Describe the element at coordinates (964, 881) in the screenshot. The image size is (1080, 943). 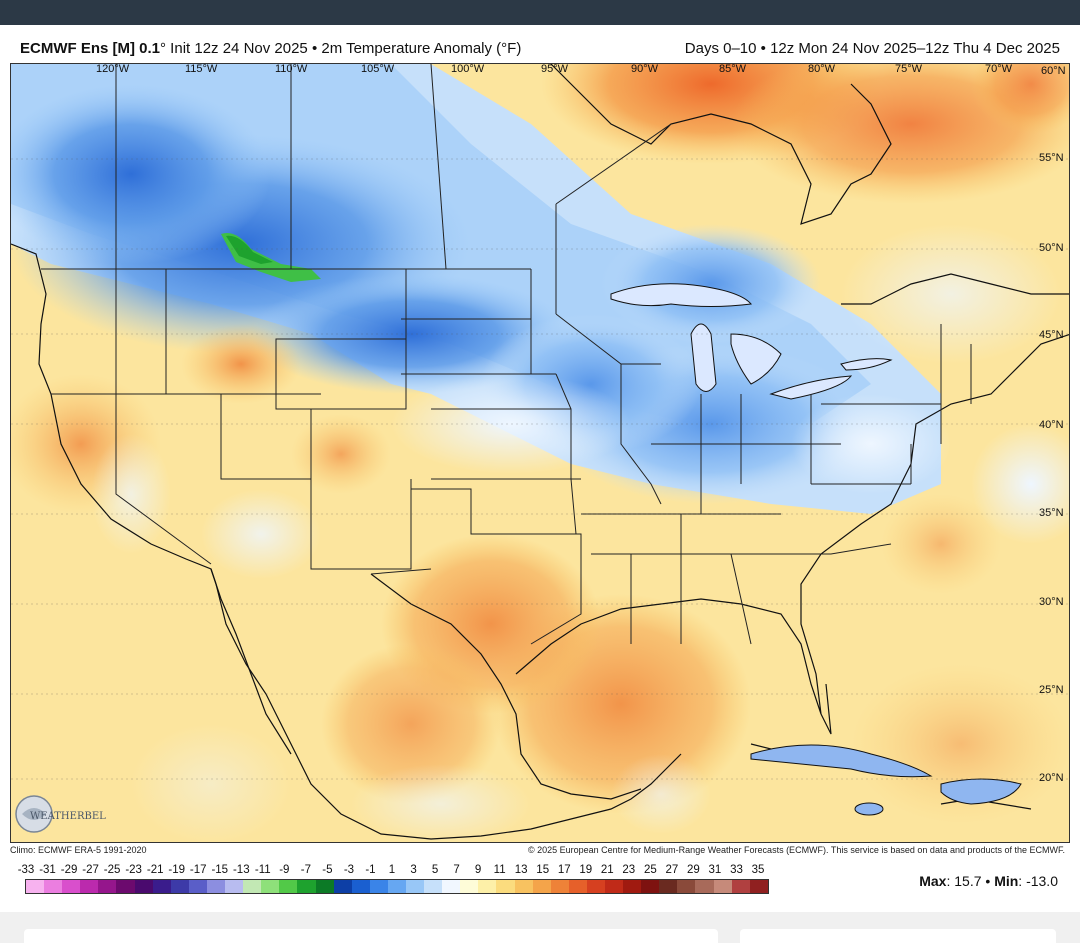
I see `max-value: : 15.7` at that location.